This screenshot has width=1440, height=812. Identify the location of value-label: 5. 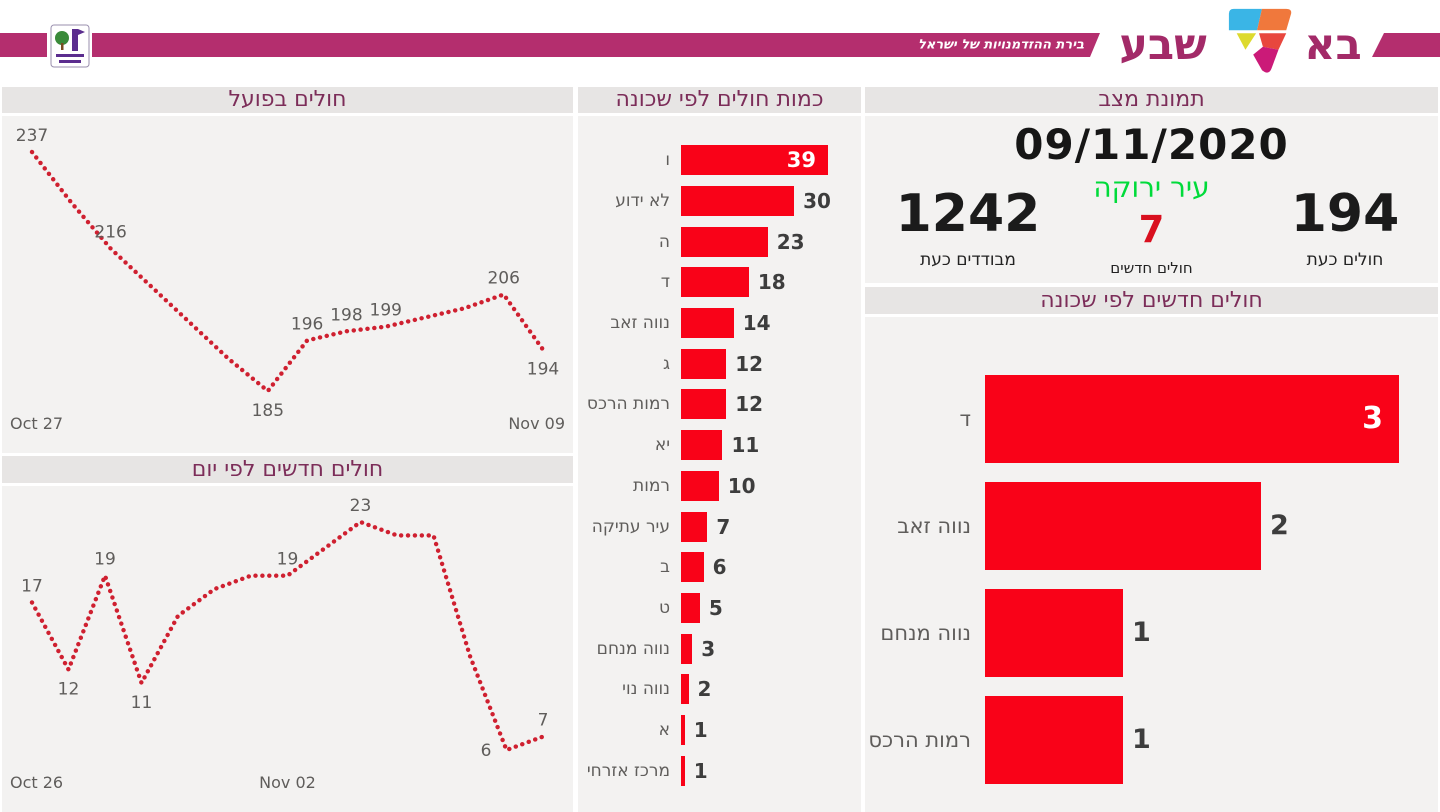
(715, 607).